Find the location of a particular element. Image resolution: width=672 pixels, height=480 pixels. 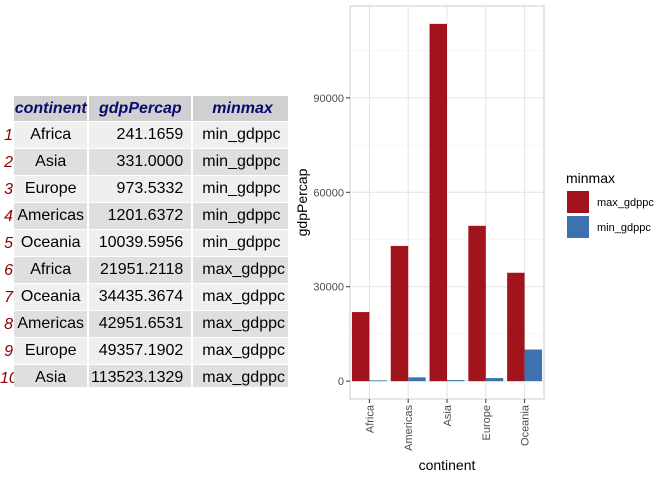

table-header-row: continent gdpPercap minmax is located at coordinates (151, 108).